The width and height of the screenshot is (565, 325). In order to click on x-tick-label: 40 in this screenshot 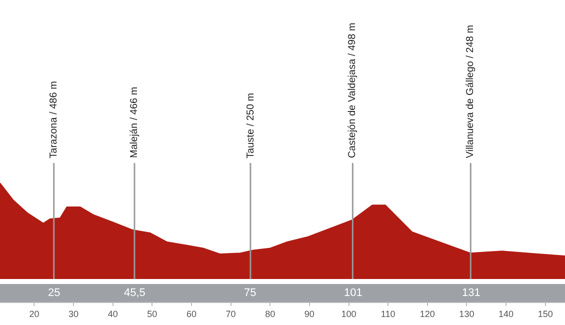, I will do `click(113, 313)`.